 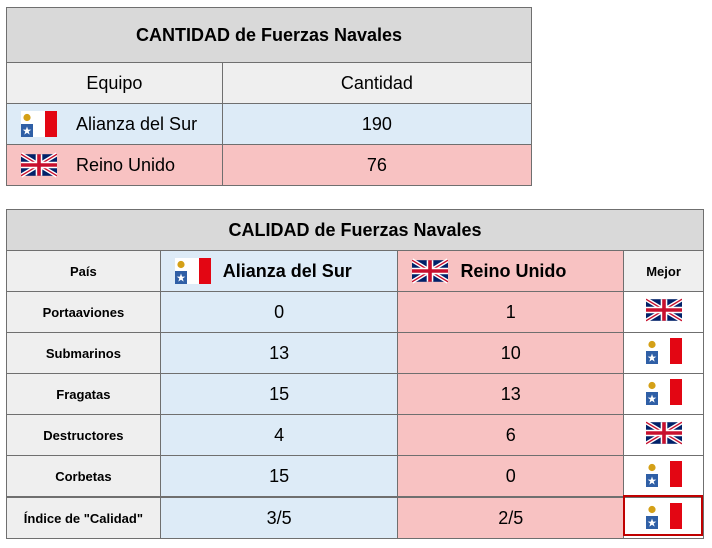 I want to click on table-row: Destructores 4 6, so click(x=355, y=435).